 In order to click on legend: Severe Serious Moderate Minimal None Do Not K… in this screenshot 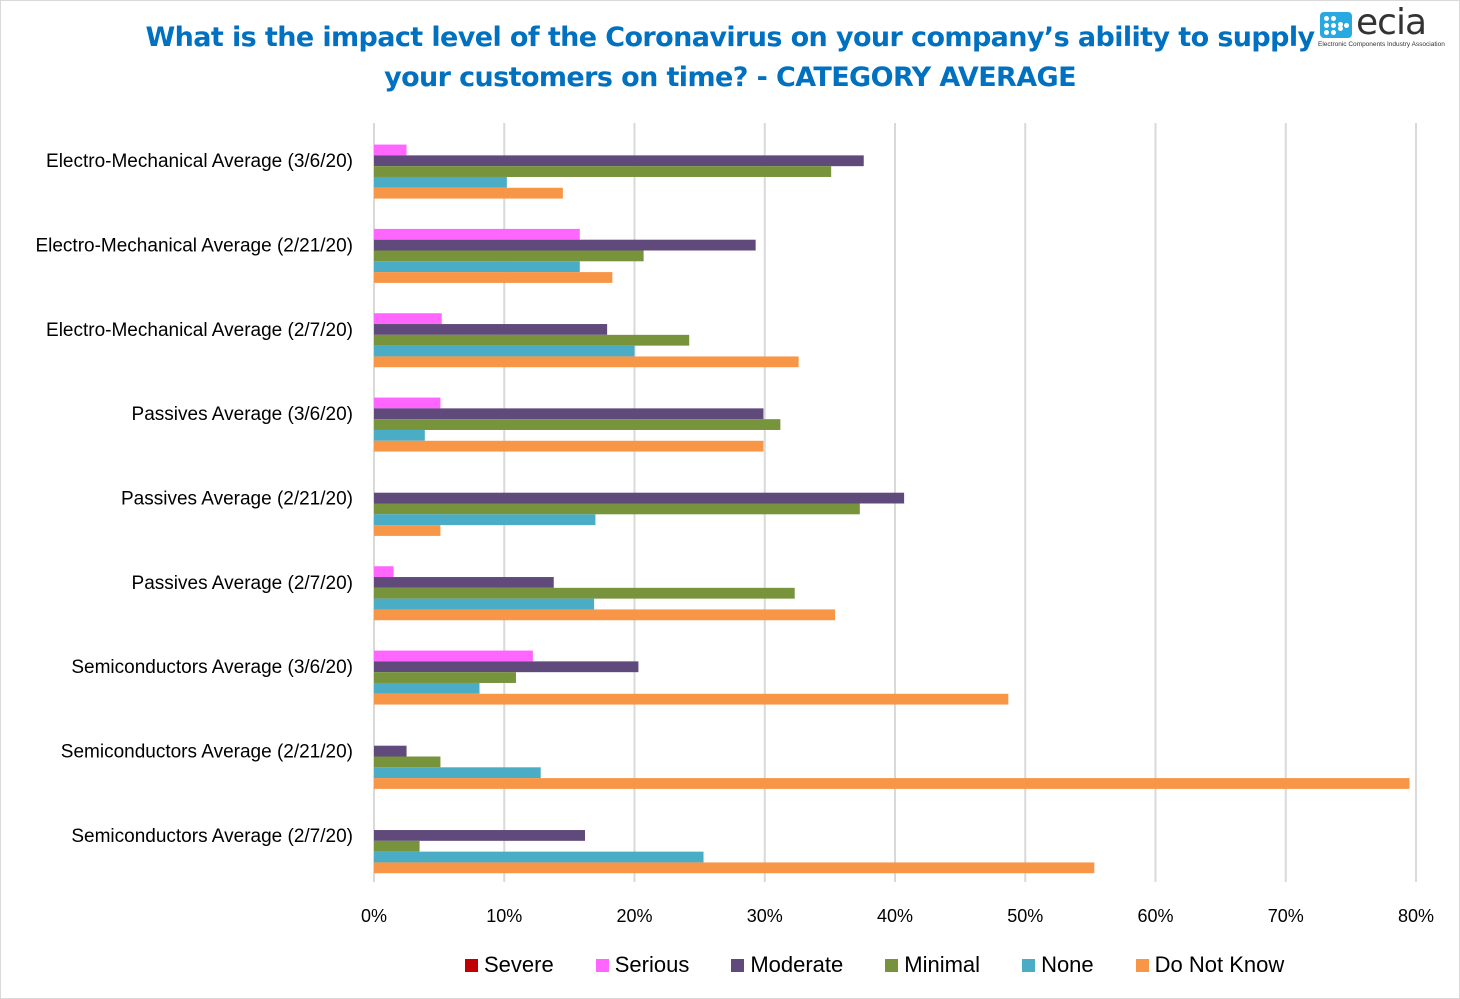, I will do `click(895, 965)`.